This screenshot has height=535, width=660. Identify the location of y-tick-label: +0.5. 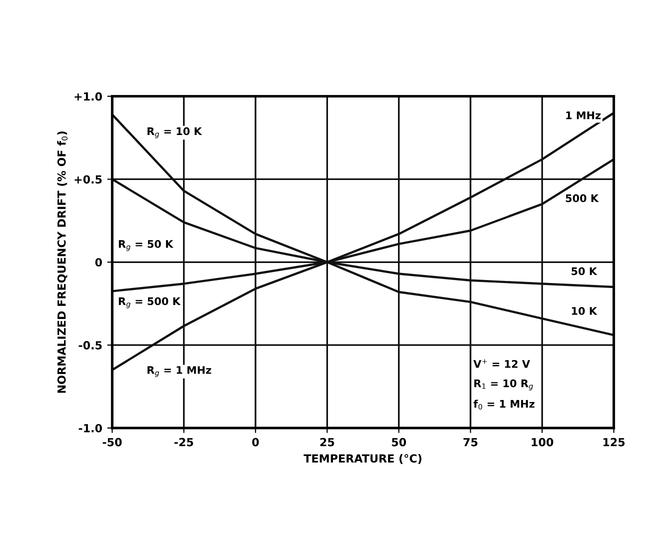
(88, 179).